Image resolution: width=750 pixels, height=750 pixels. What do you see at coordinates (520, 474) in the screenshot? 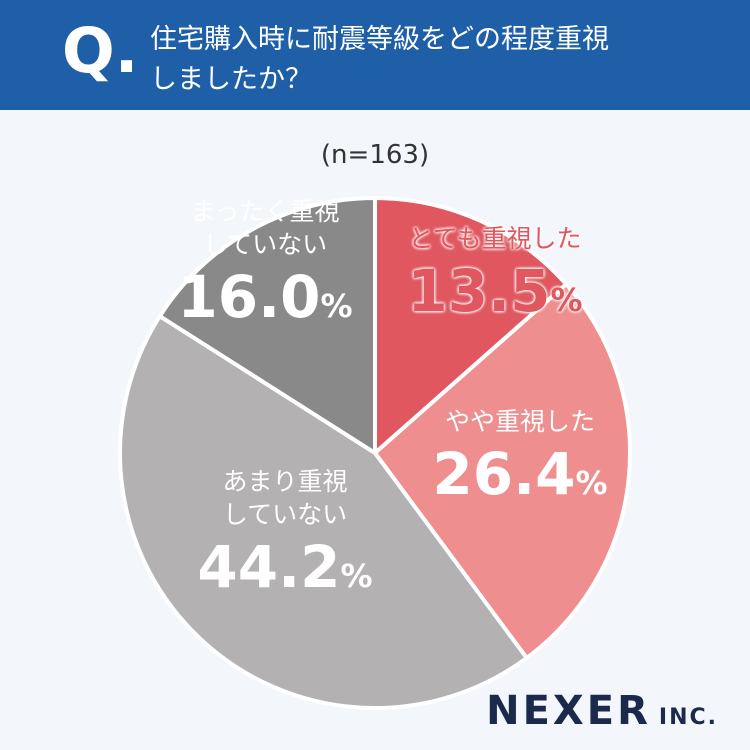
I see `value-label: 26.4%` at bounding box center [520, 474].